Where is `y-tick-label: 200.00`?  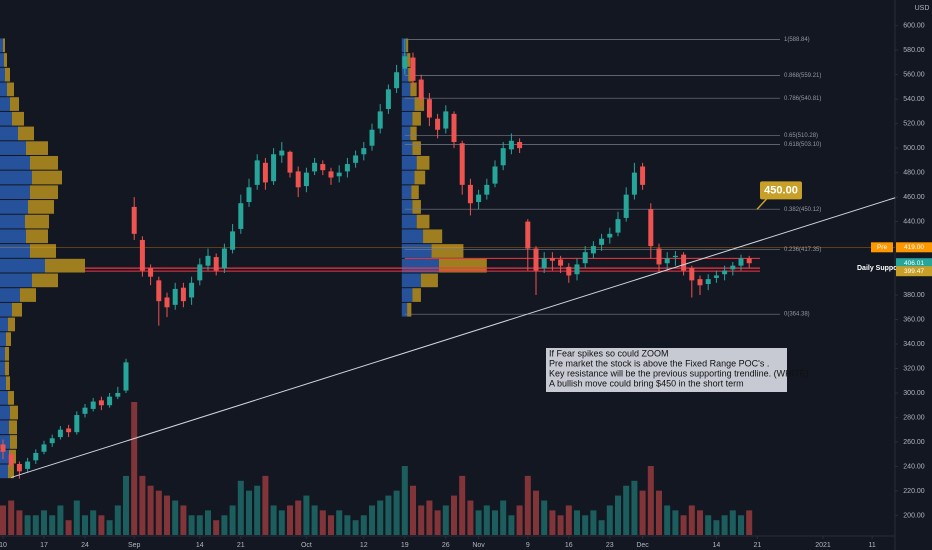
y-tick-label: 200.00 is located at coordinates (914, 515).